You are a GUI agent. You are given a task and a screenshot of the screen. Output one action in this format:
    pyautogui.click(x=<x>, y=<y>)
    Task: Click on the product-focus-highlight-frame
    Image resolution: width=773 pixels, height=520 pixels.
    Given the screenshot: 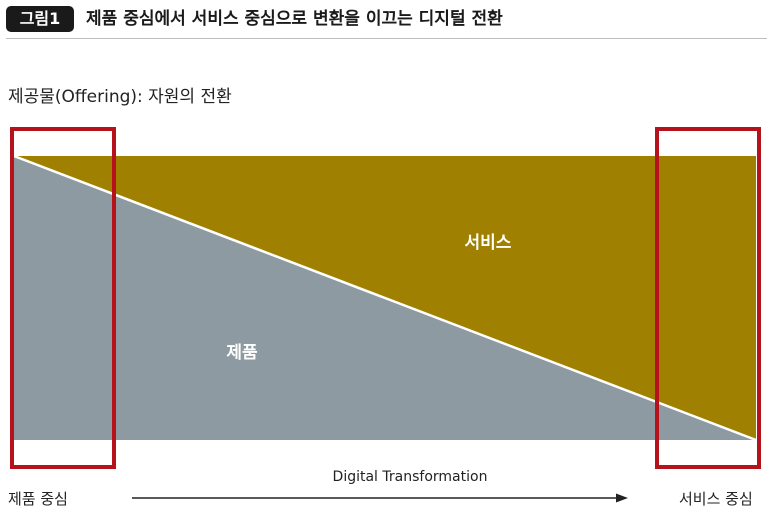 What is the action you would take?
    pyautogui.click(x=63, y=298)
    